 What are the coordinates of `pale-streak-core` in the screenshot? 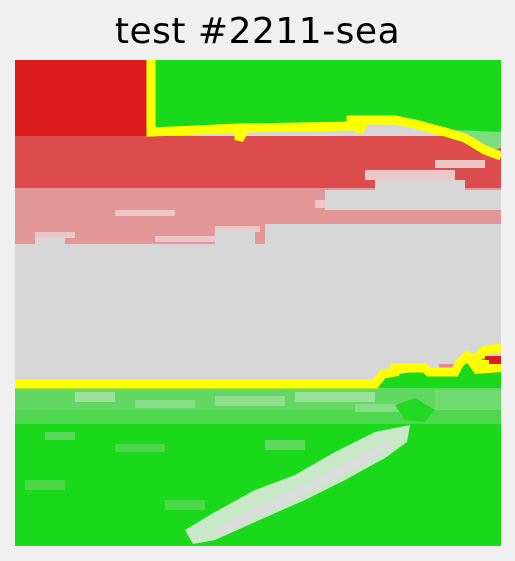 It's located at (307, 487).